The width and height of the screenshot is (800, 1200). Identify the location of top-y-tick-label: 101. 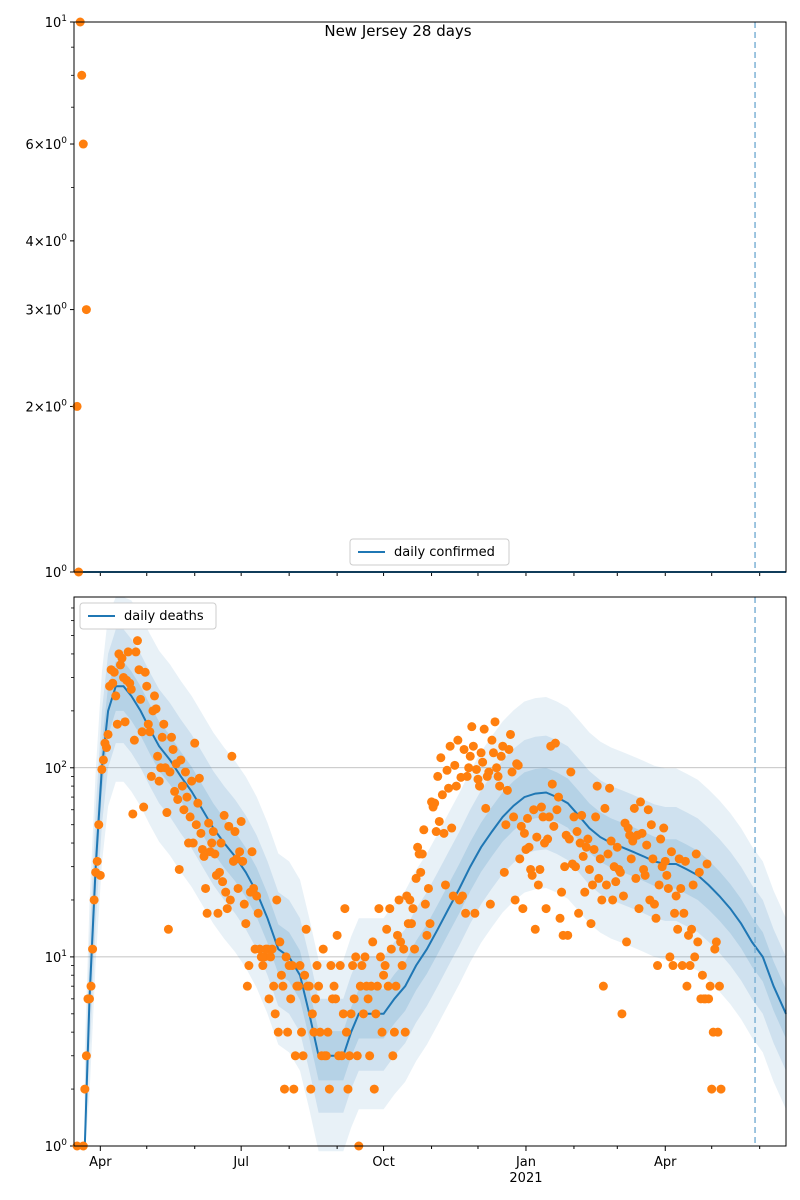
(56, 22).